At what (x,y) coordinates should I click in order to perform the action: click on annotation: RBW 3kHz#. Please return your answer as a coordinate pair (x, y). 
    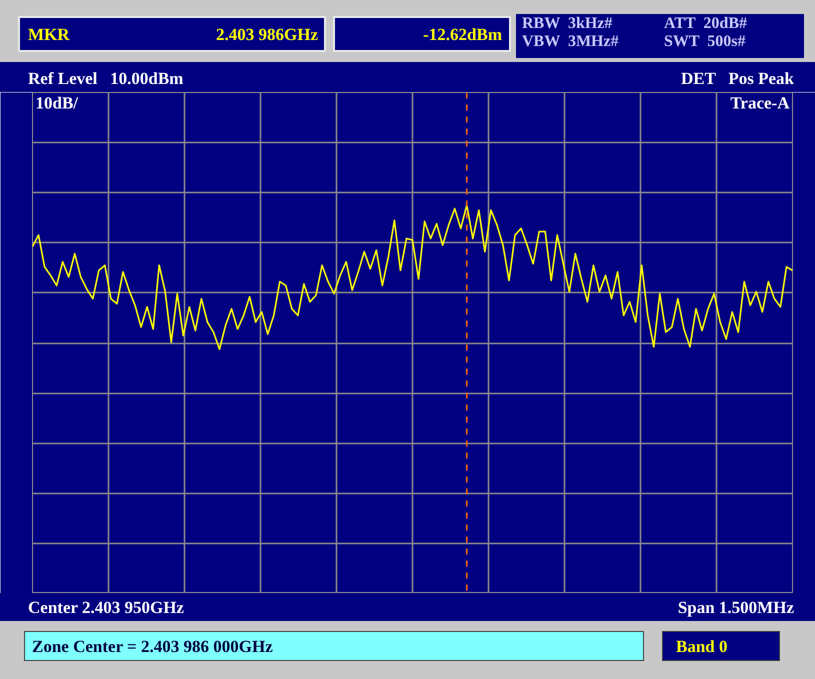
    Looking at the image, I should click on (567, 24).